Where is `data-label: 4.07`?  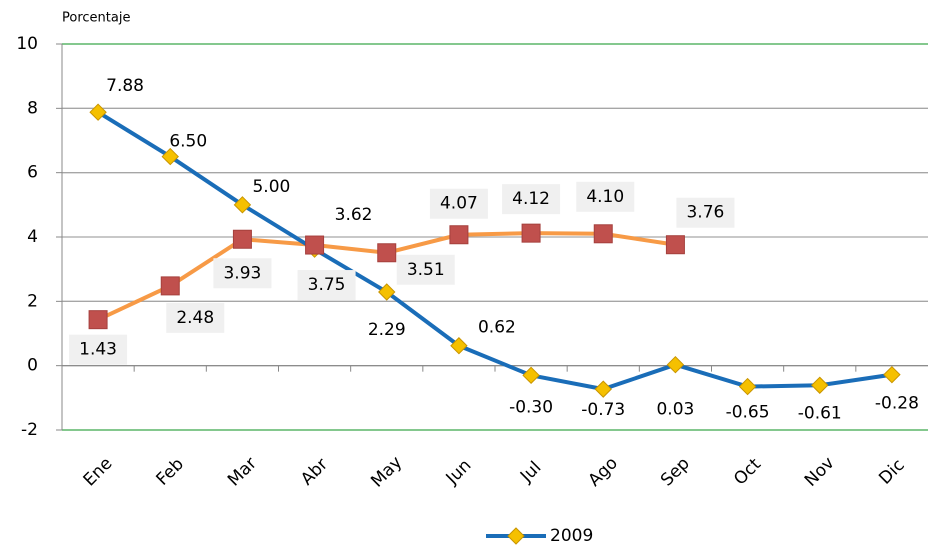
data-label: 4.07 is located at coordinates (459, 204).